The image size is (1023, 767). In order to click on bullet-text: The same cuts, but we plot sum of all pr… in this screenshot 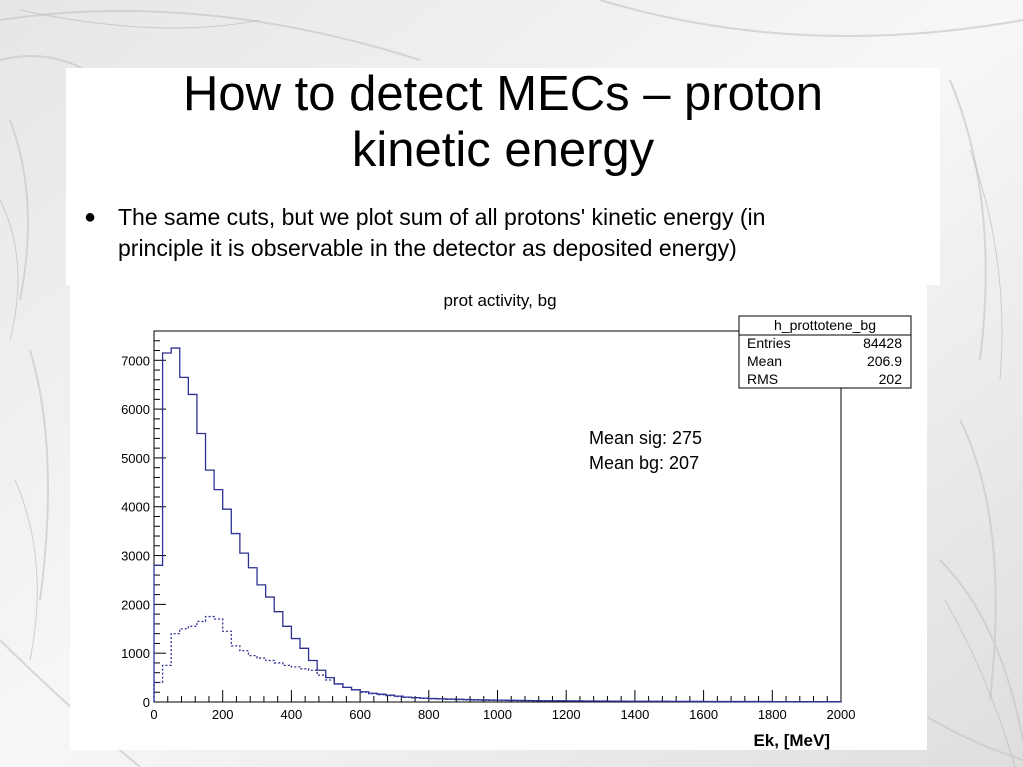, I will do `click(526, 233)`.